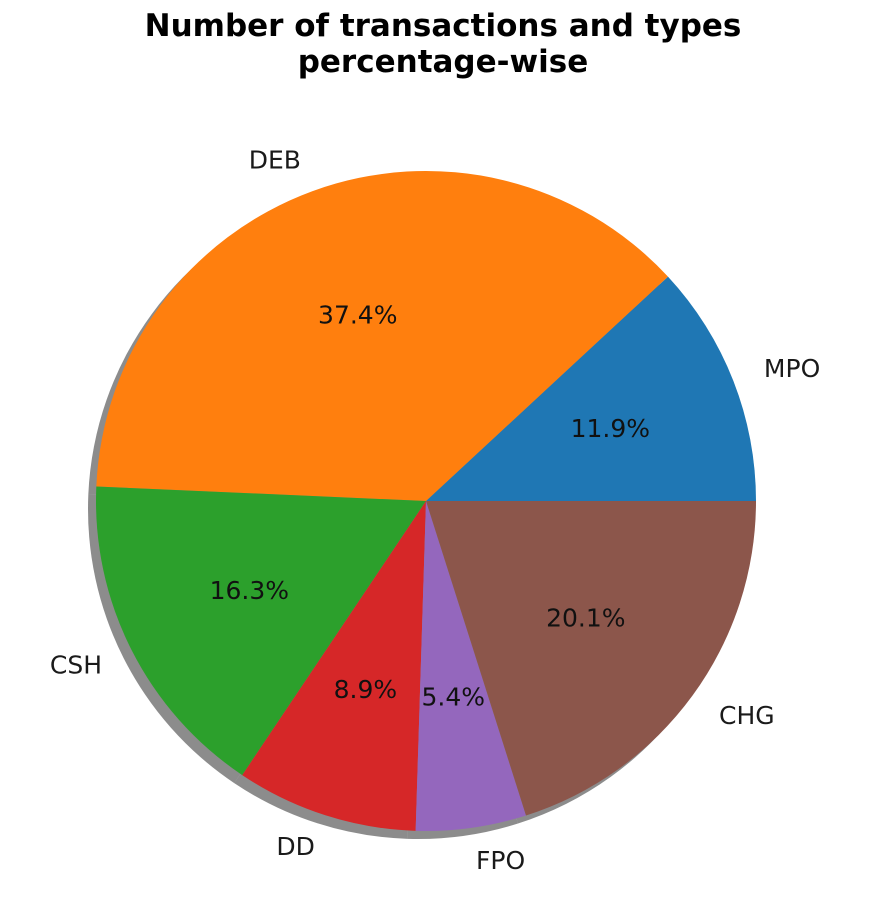 The image size is (886, 900). Describe the element at coordinates (591, 658) in the screenshot. I see `slice-chg` at that location.